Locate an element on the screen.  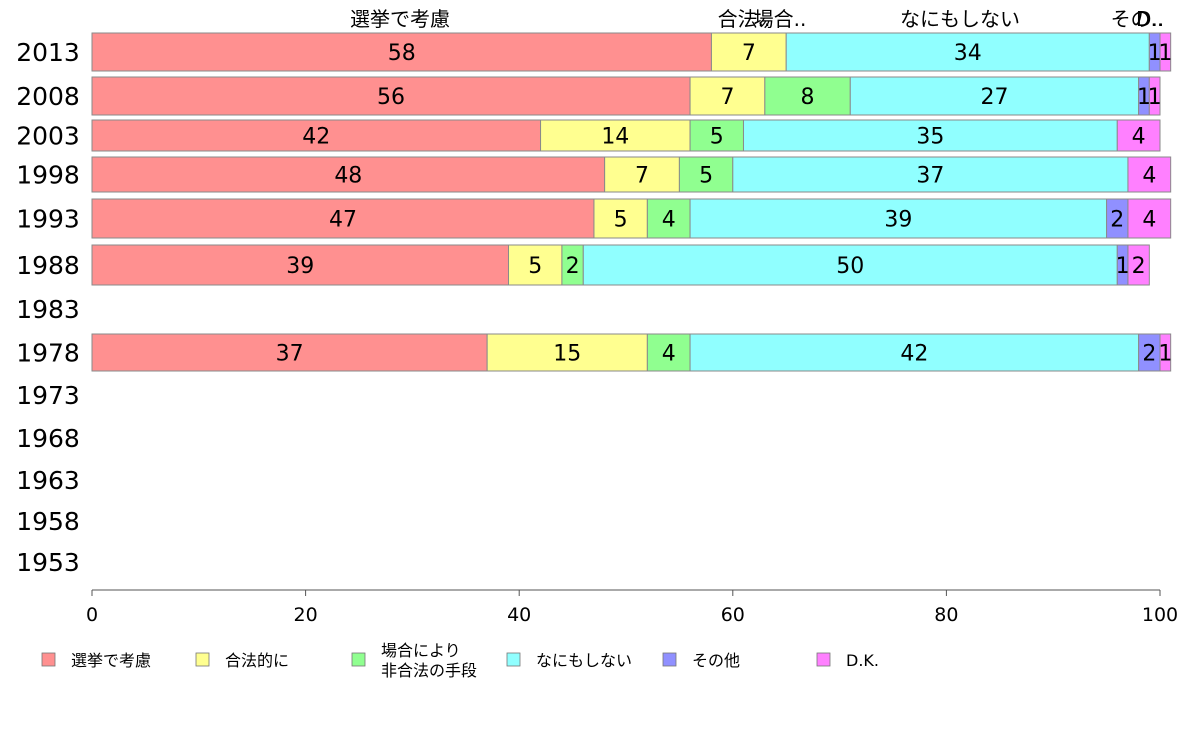
year-label: 1983 is located at coordinates (48, 309).